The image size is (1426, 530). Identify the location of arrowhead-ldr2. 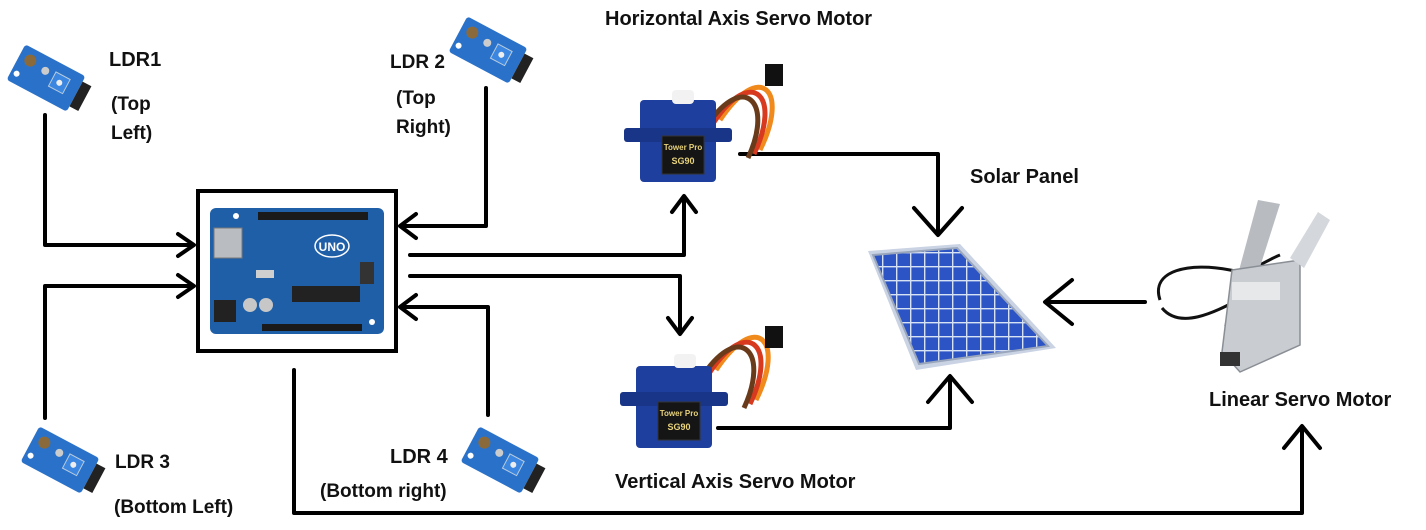
(408, 226).